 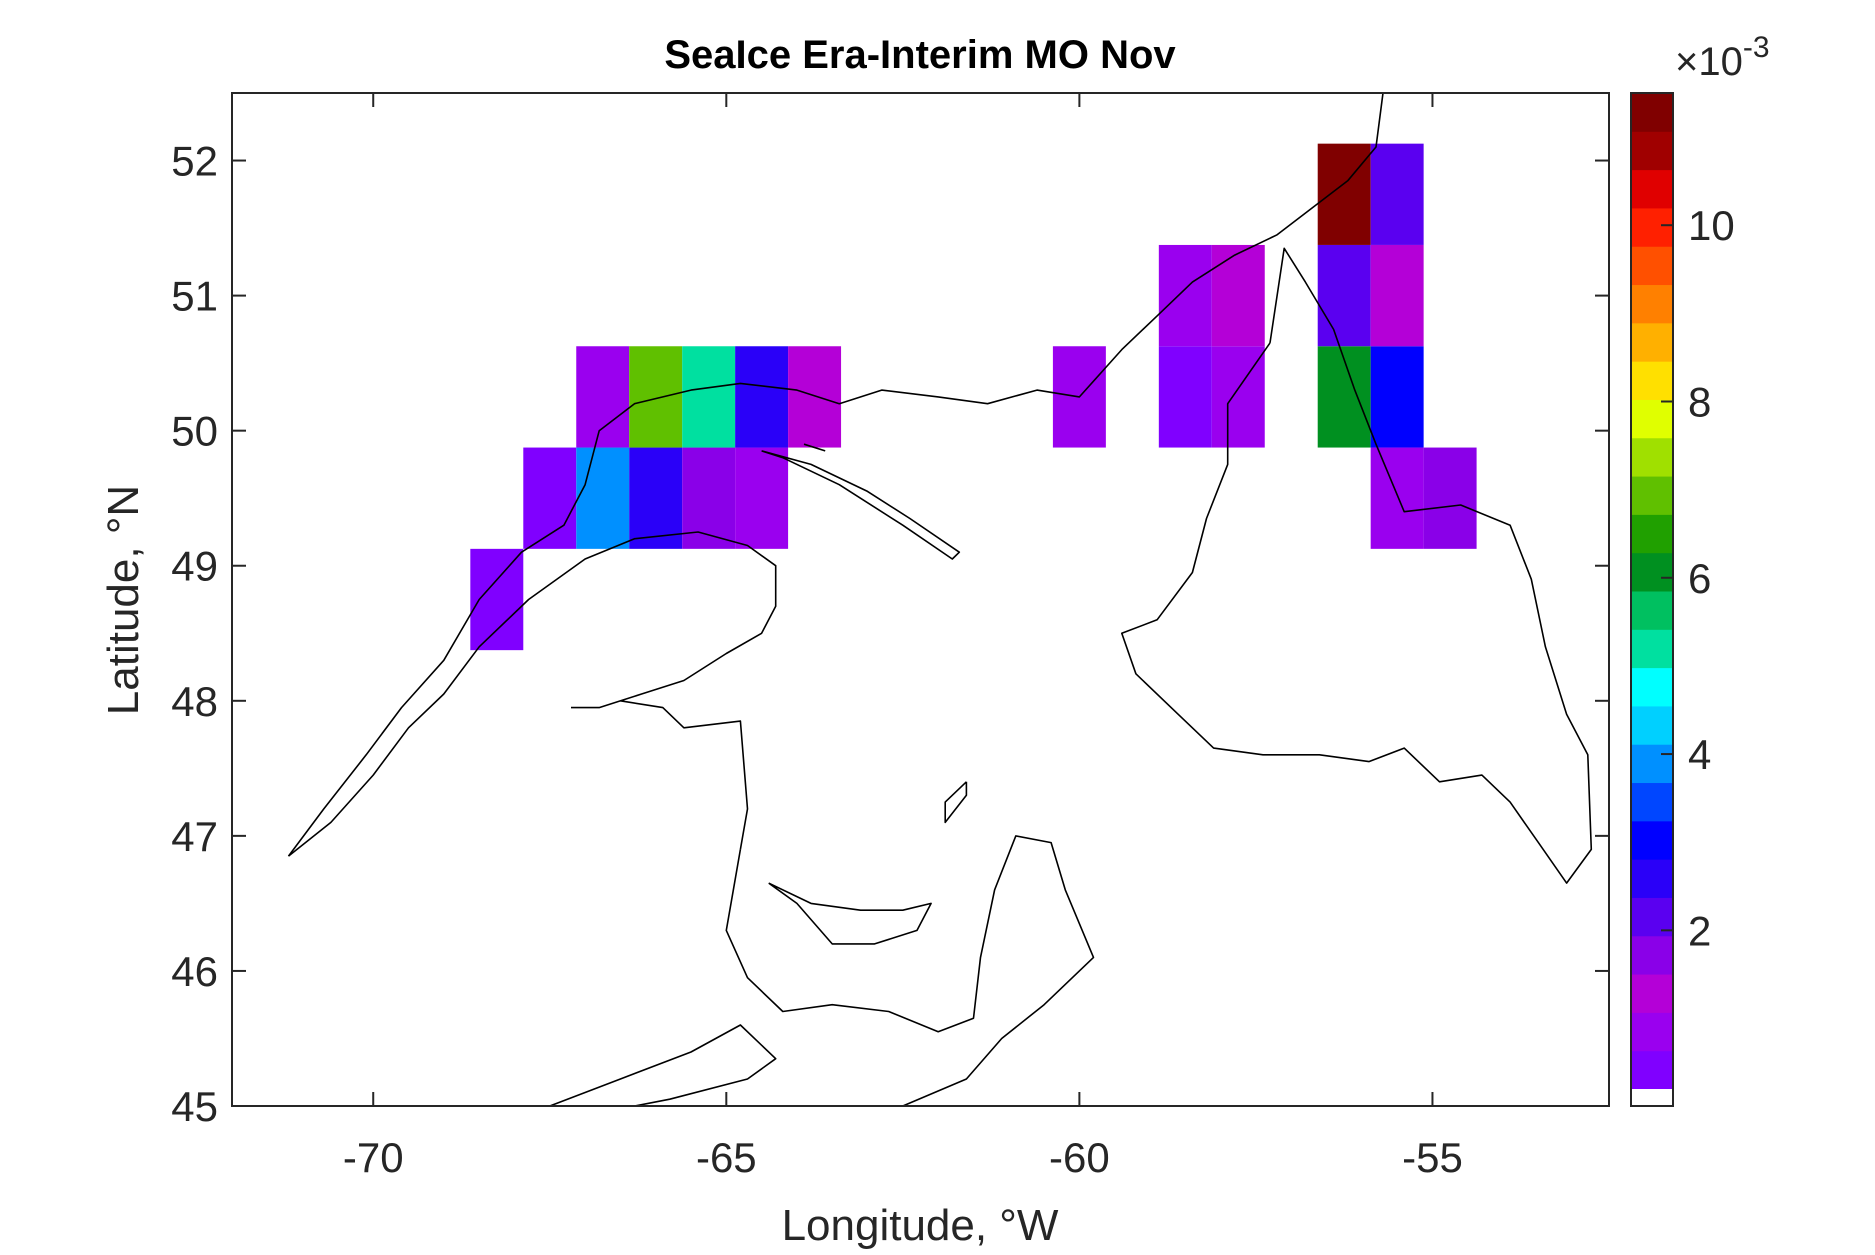 I want to click on y-tick-label: 51, so click(x=194, y=296).